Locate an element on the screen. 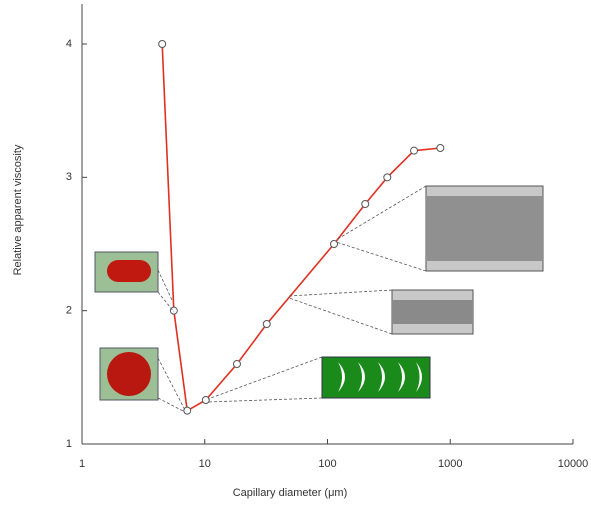 The image size is (591, 508). y-axis-label: Relative apparent viscosity is located at coordinates (18, 209).